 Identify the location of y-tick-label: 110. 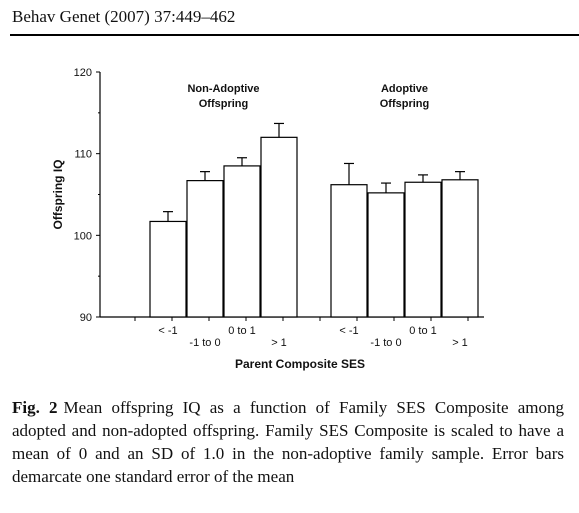
(83, 155).